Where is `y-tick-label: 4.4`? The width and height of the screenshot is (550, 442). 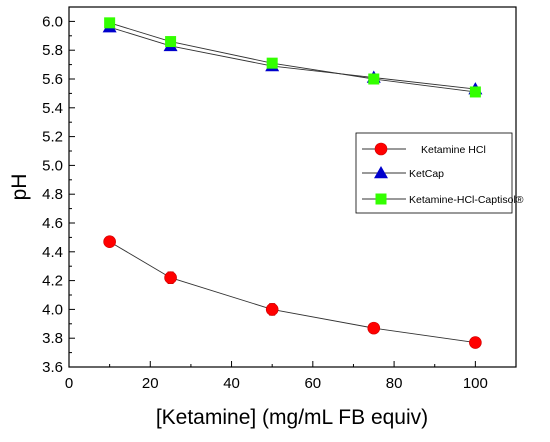 y-tick-label: 4.4 is located at coordinates (52, 252).